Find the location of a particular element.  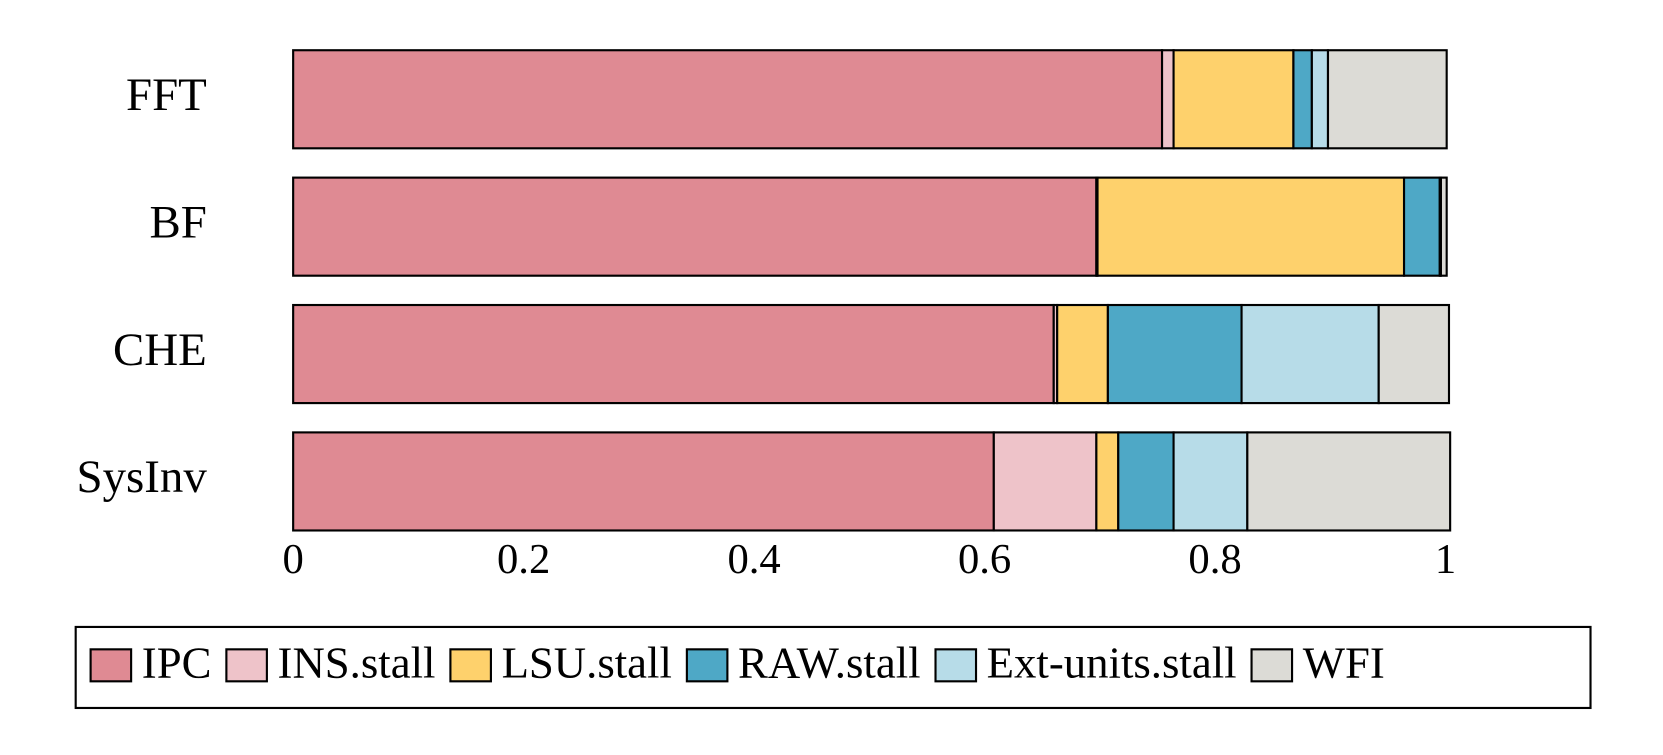

x-tick-label: 0 is located at coordinates (293, 559).